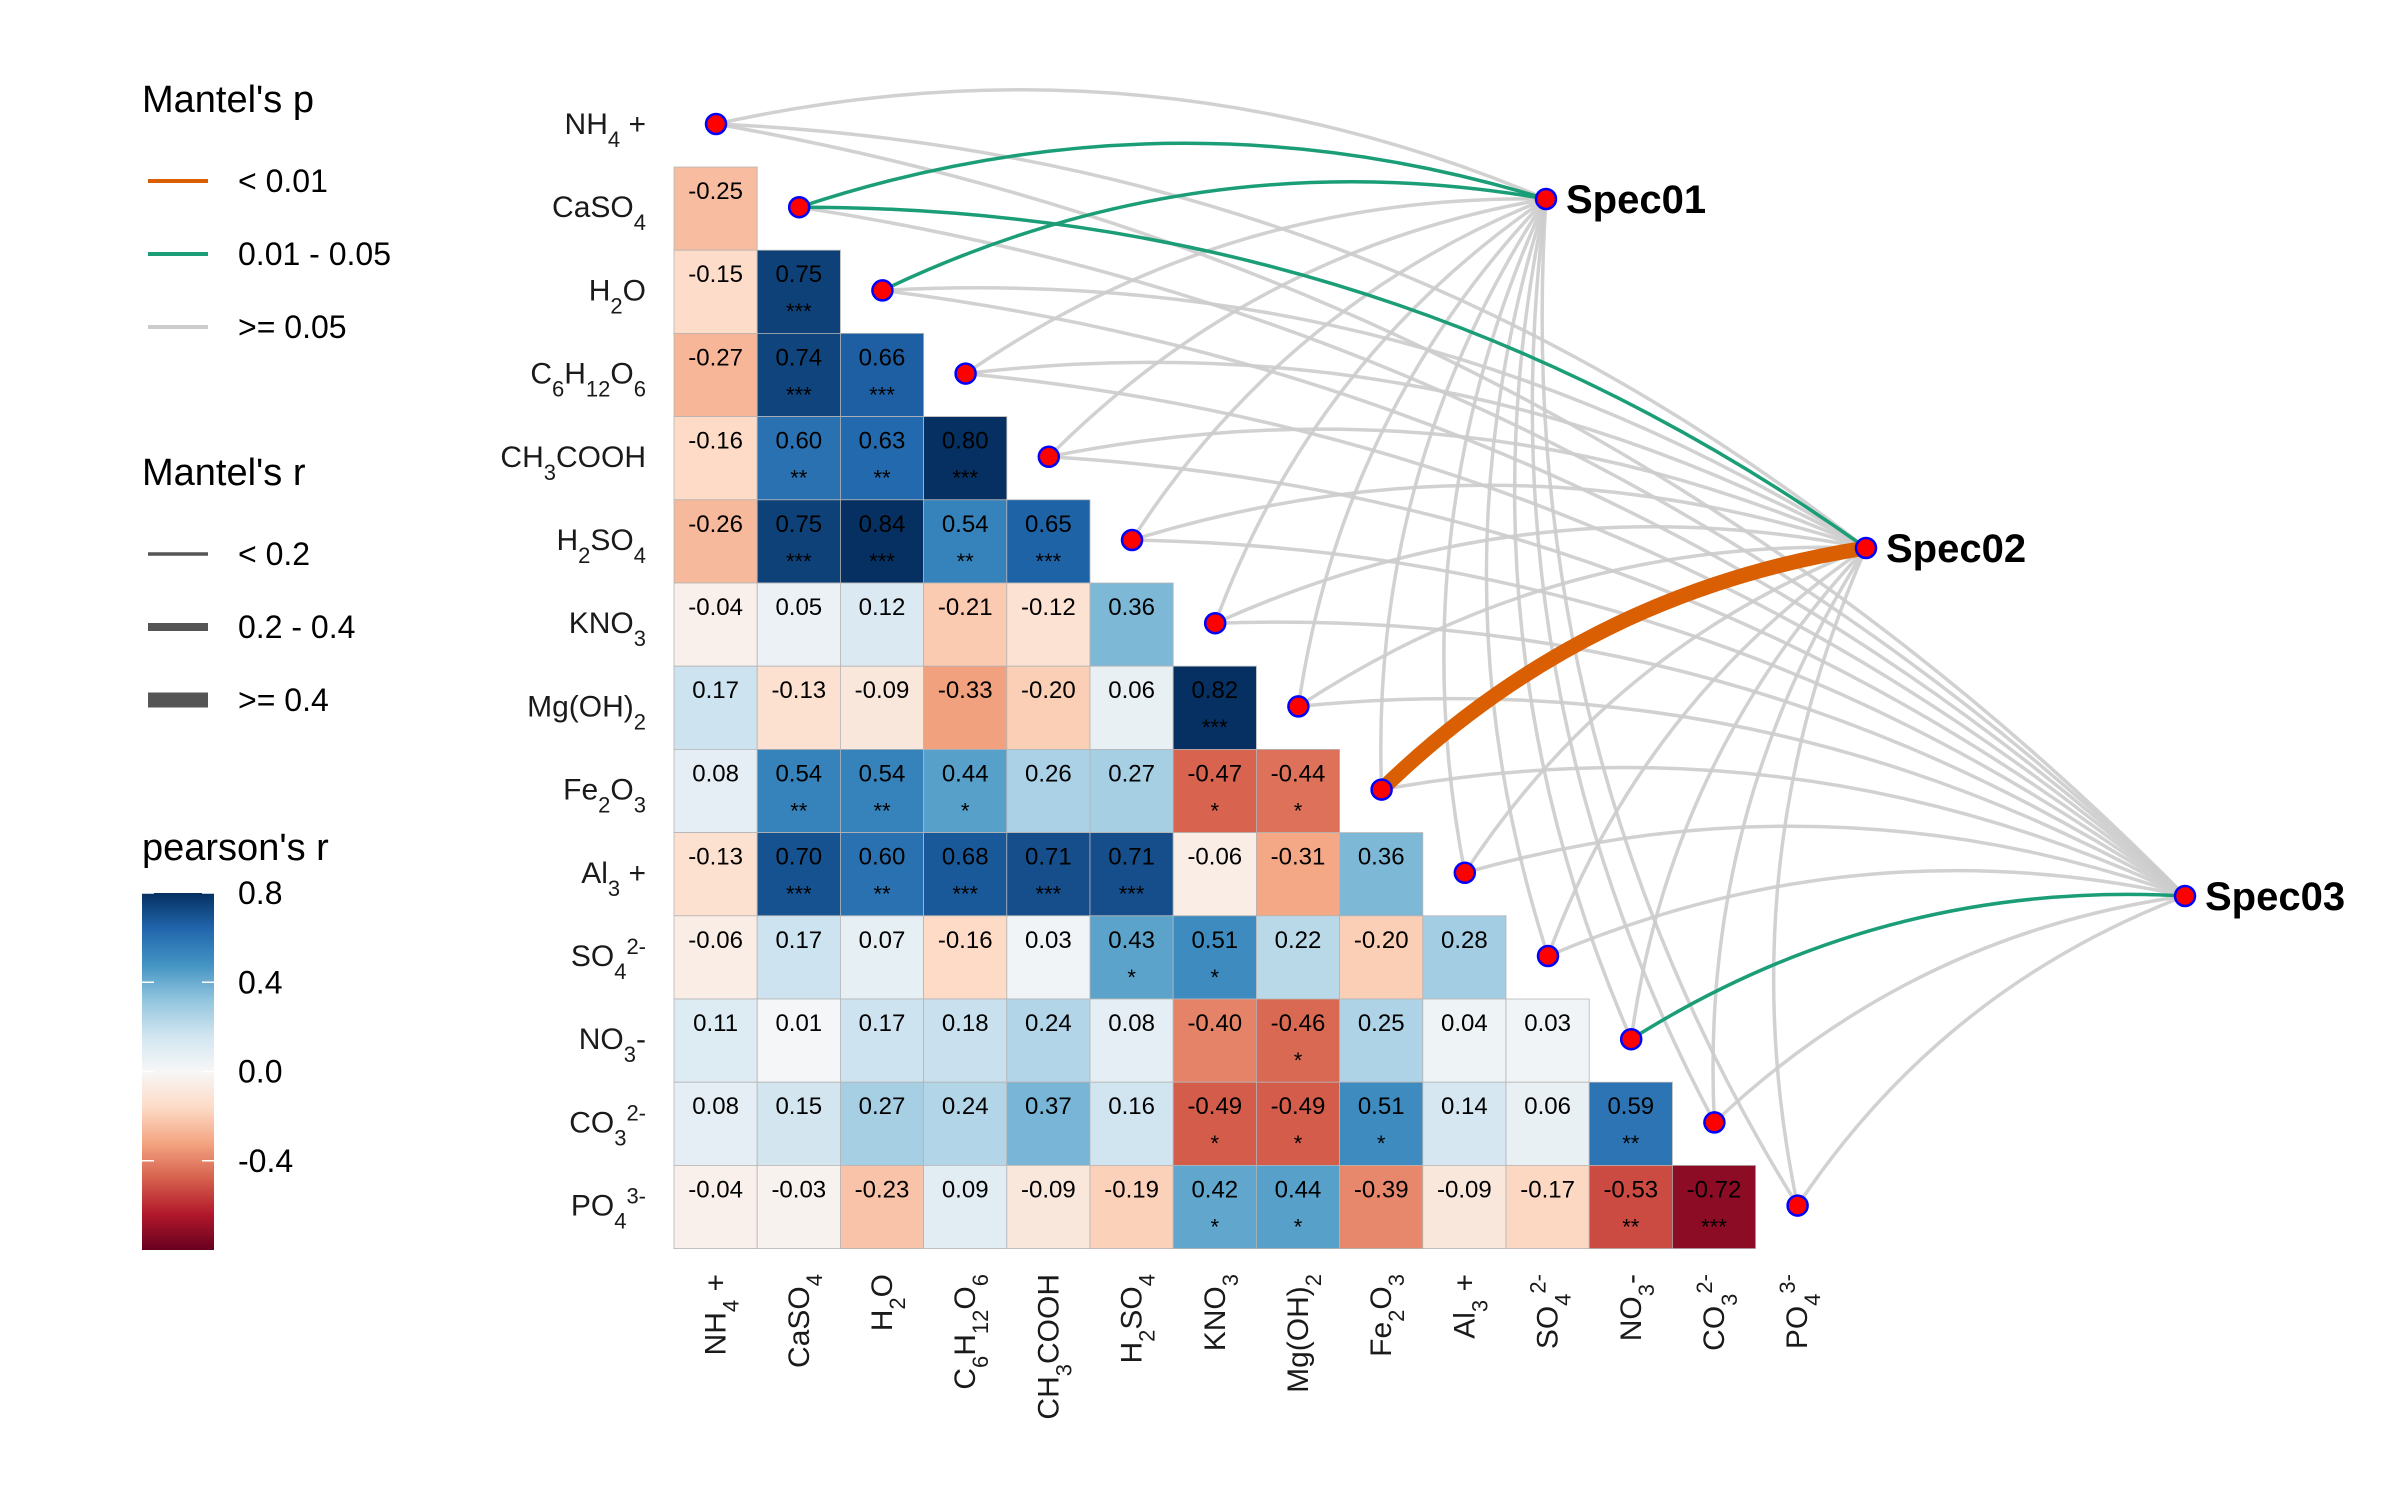 The height and width of the screenshot is (1505, 2403). What do you see at coordinates (1214, 957) in the screenshot?
I see `heatmap-cell: 0.51 *` at bounding box center [1214, 957].